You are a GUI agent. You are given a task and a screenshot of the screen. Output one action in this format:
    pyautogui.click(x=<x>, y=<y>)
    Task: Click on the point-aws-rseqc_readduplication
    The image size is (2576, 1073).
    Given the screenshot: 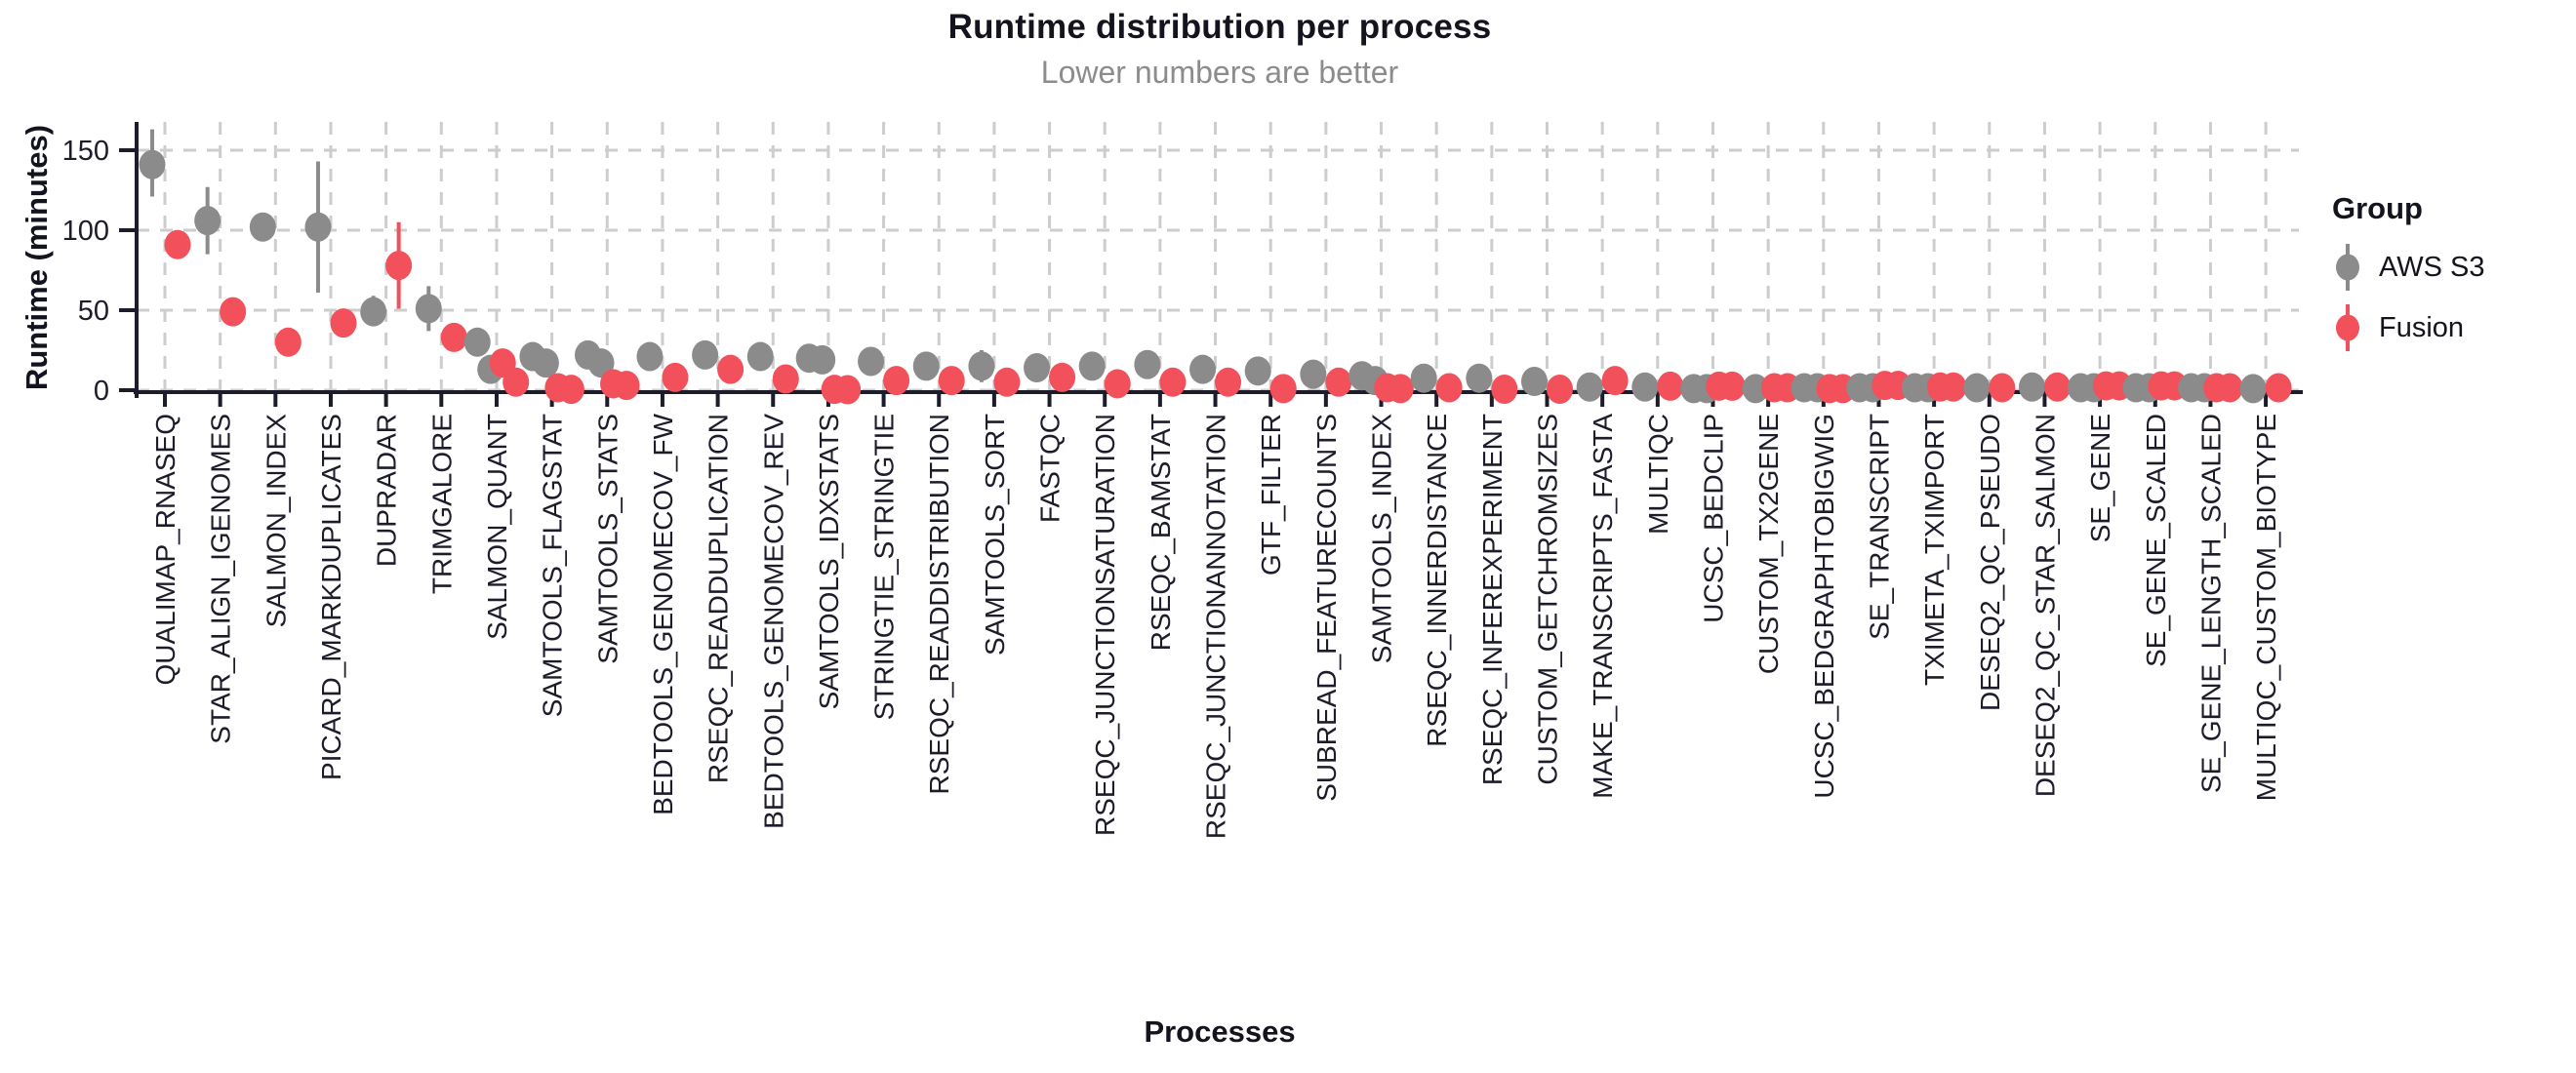 What is the action you would take?
    pyautogui.click(x=705, y=354)
    